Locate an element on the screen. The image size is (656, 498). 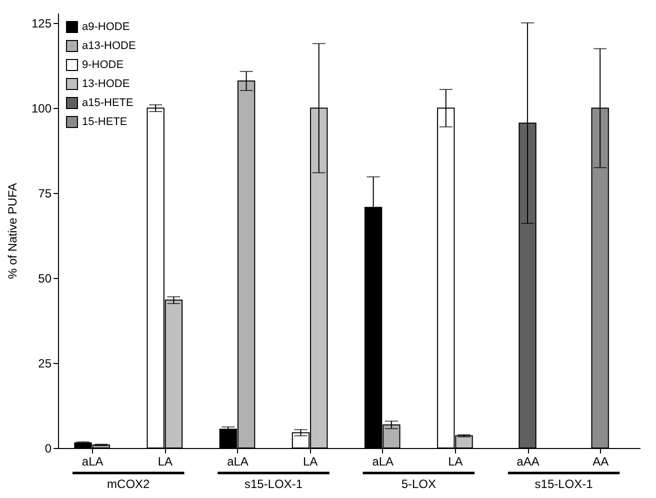
legend-label: a13-HODE is located at coordinates (109, 46).